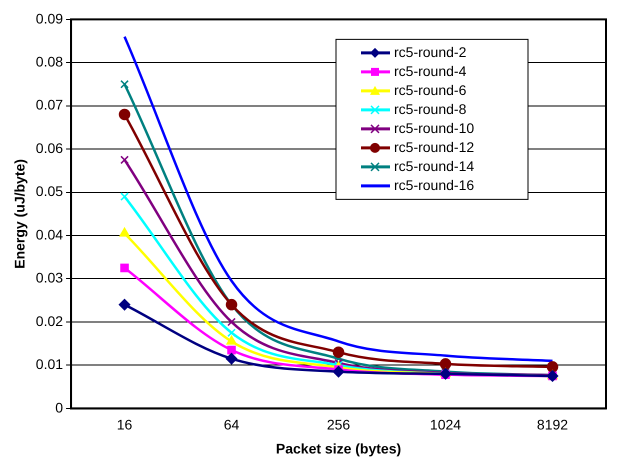 Image resolution: width=634 pixels, height=470 pixels. I want to click on legend-label: rc5-round-8, so click(430, 108).